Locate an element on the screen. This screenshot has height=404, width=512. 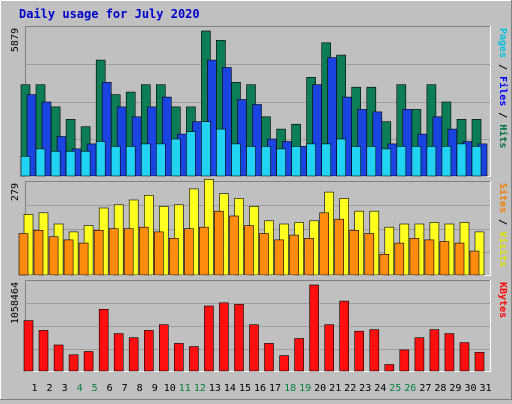
y-axis-max-label: 1058464 is located at coordinates (15, 303).